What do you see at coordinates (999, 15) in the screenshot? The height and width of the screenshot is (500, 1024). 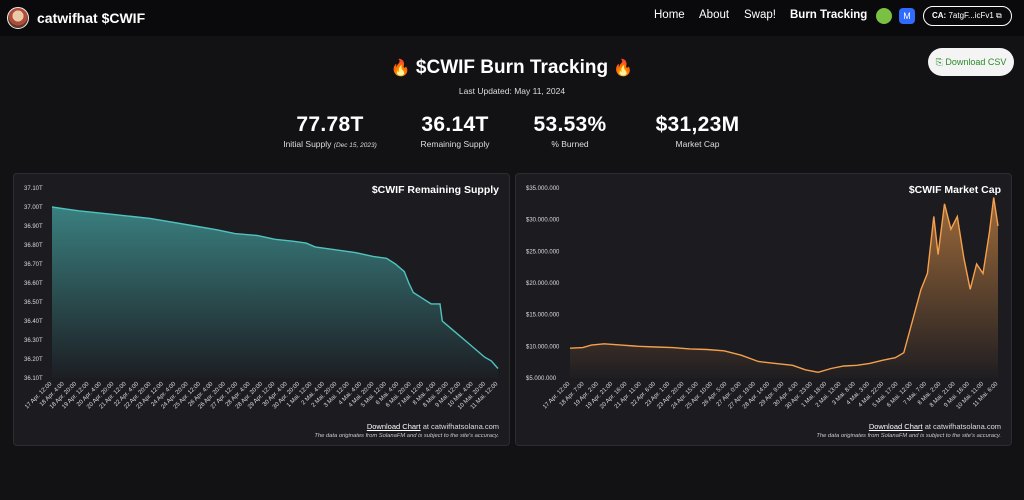 I see `copy-icon: ⧉` at bounding box center [999, 15].